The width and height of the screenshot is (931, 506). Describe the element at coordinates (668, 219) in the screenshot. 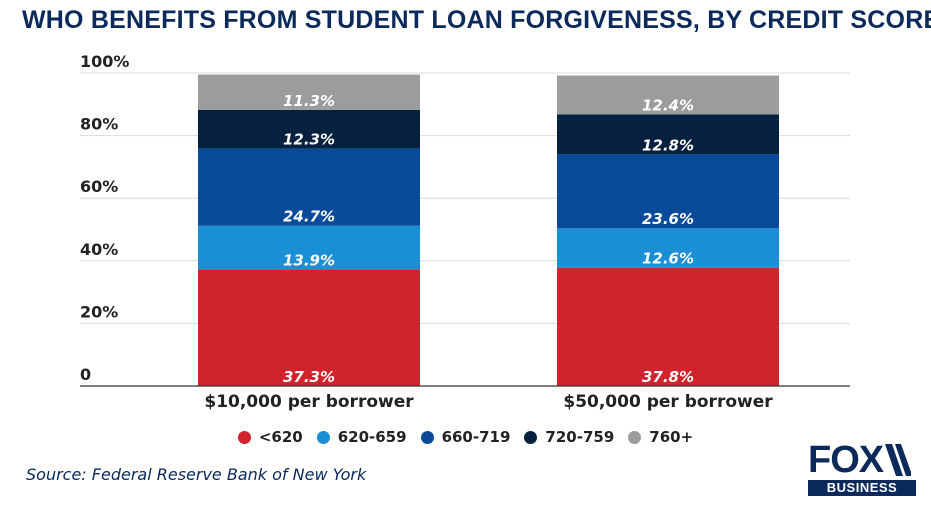

I see `data-label: 23.6%` at that location.